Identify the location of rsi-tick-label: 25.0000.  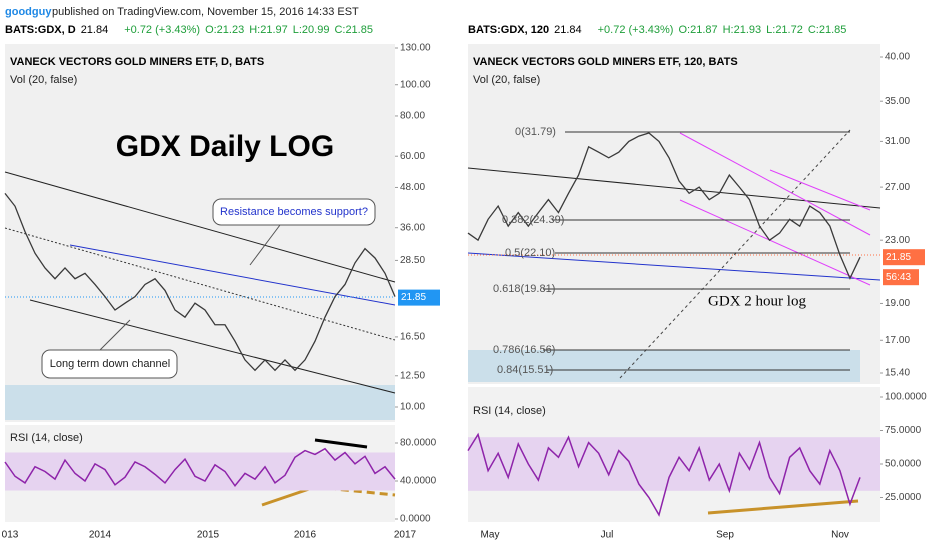
(903, 497).